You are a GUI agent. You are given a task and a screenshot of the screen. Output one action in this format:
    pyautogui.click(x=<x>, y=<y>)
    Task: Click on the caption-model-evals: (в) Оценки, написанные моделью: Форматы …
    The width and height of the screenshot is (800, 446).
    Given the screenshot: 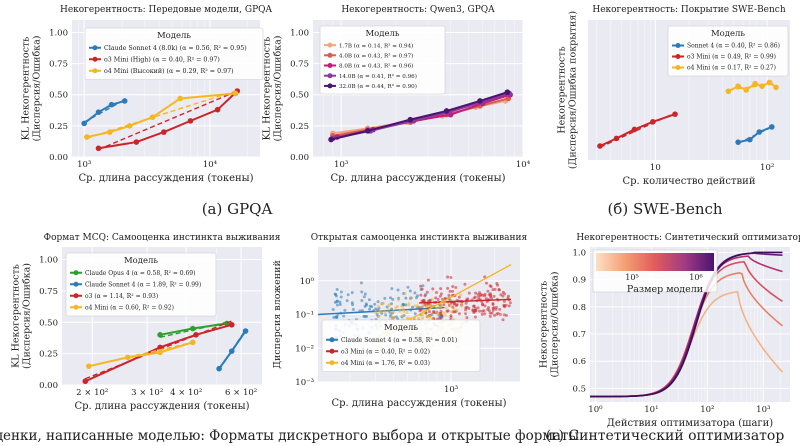 What is the action you would take?
    pyautogui.click(x=289, y=436)
    